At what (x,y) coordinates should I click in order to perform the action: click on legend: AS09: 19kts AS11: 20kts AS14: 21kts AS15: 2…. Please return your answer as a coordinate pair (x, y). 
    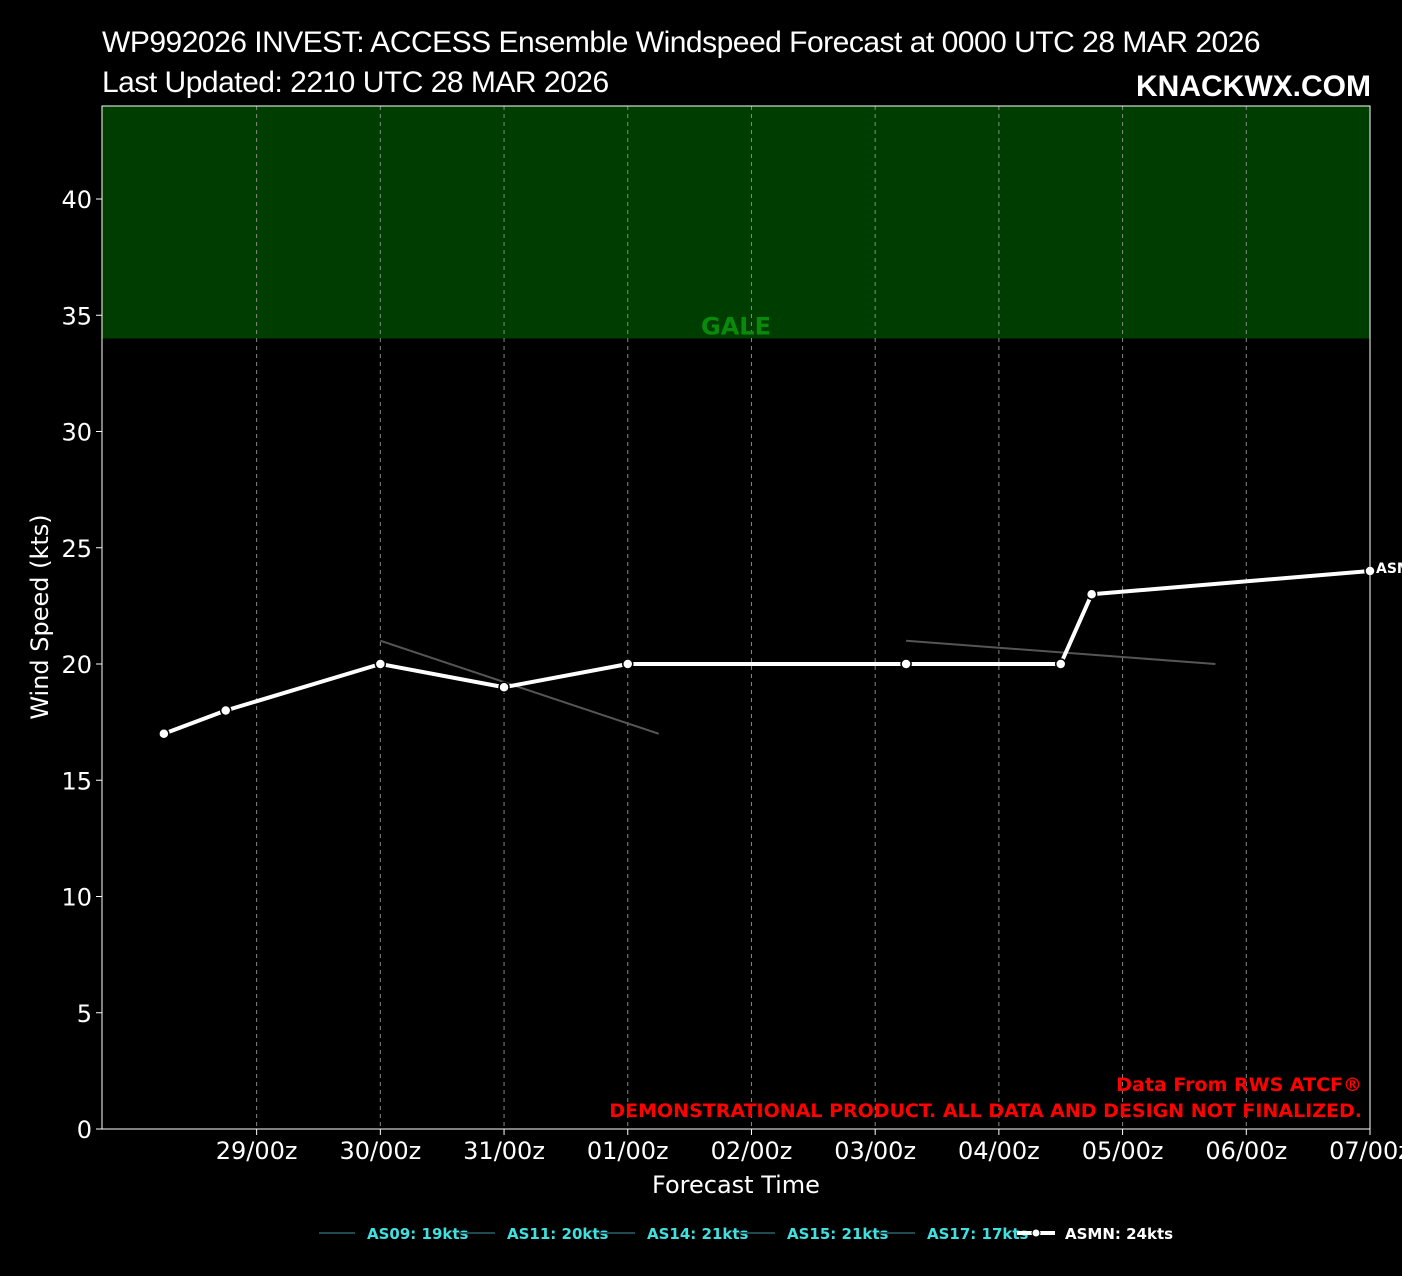
    Looking at the image, I should click on (746, 1234).